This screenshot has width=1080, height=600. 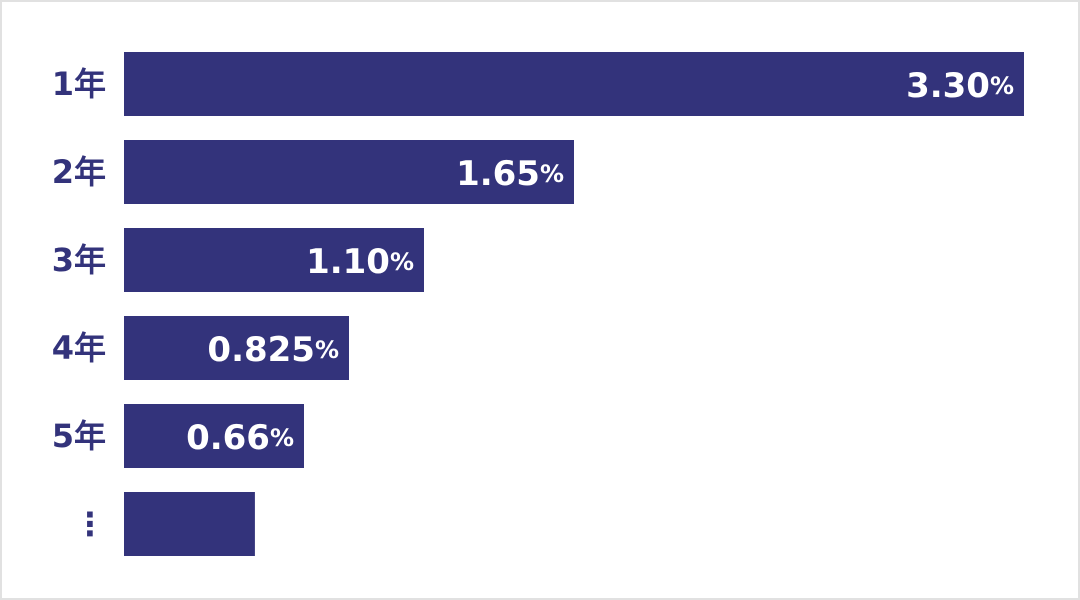 I want to click on category-label: 4年, so click(x=79, y=348).